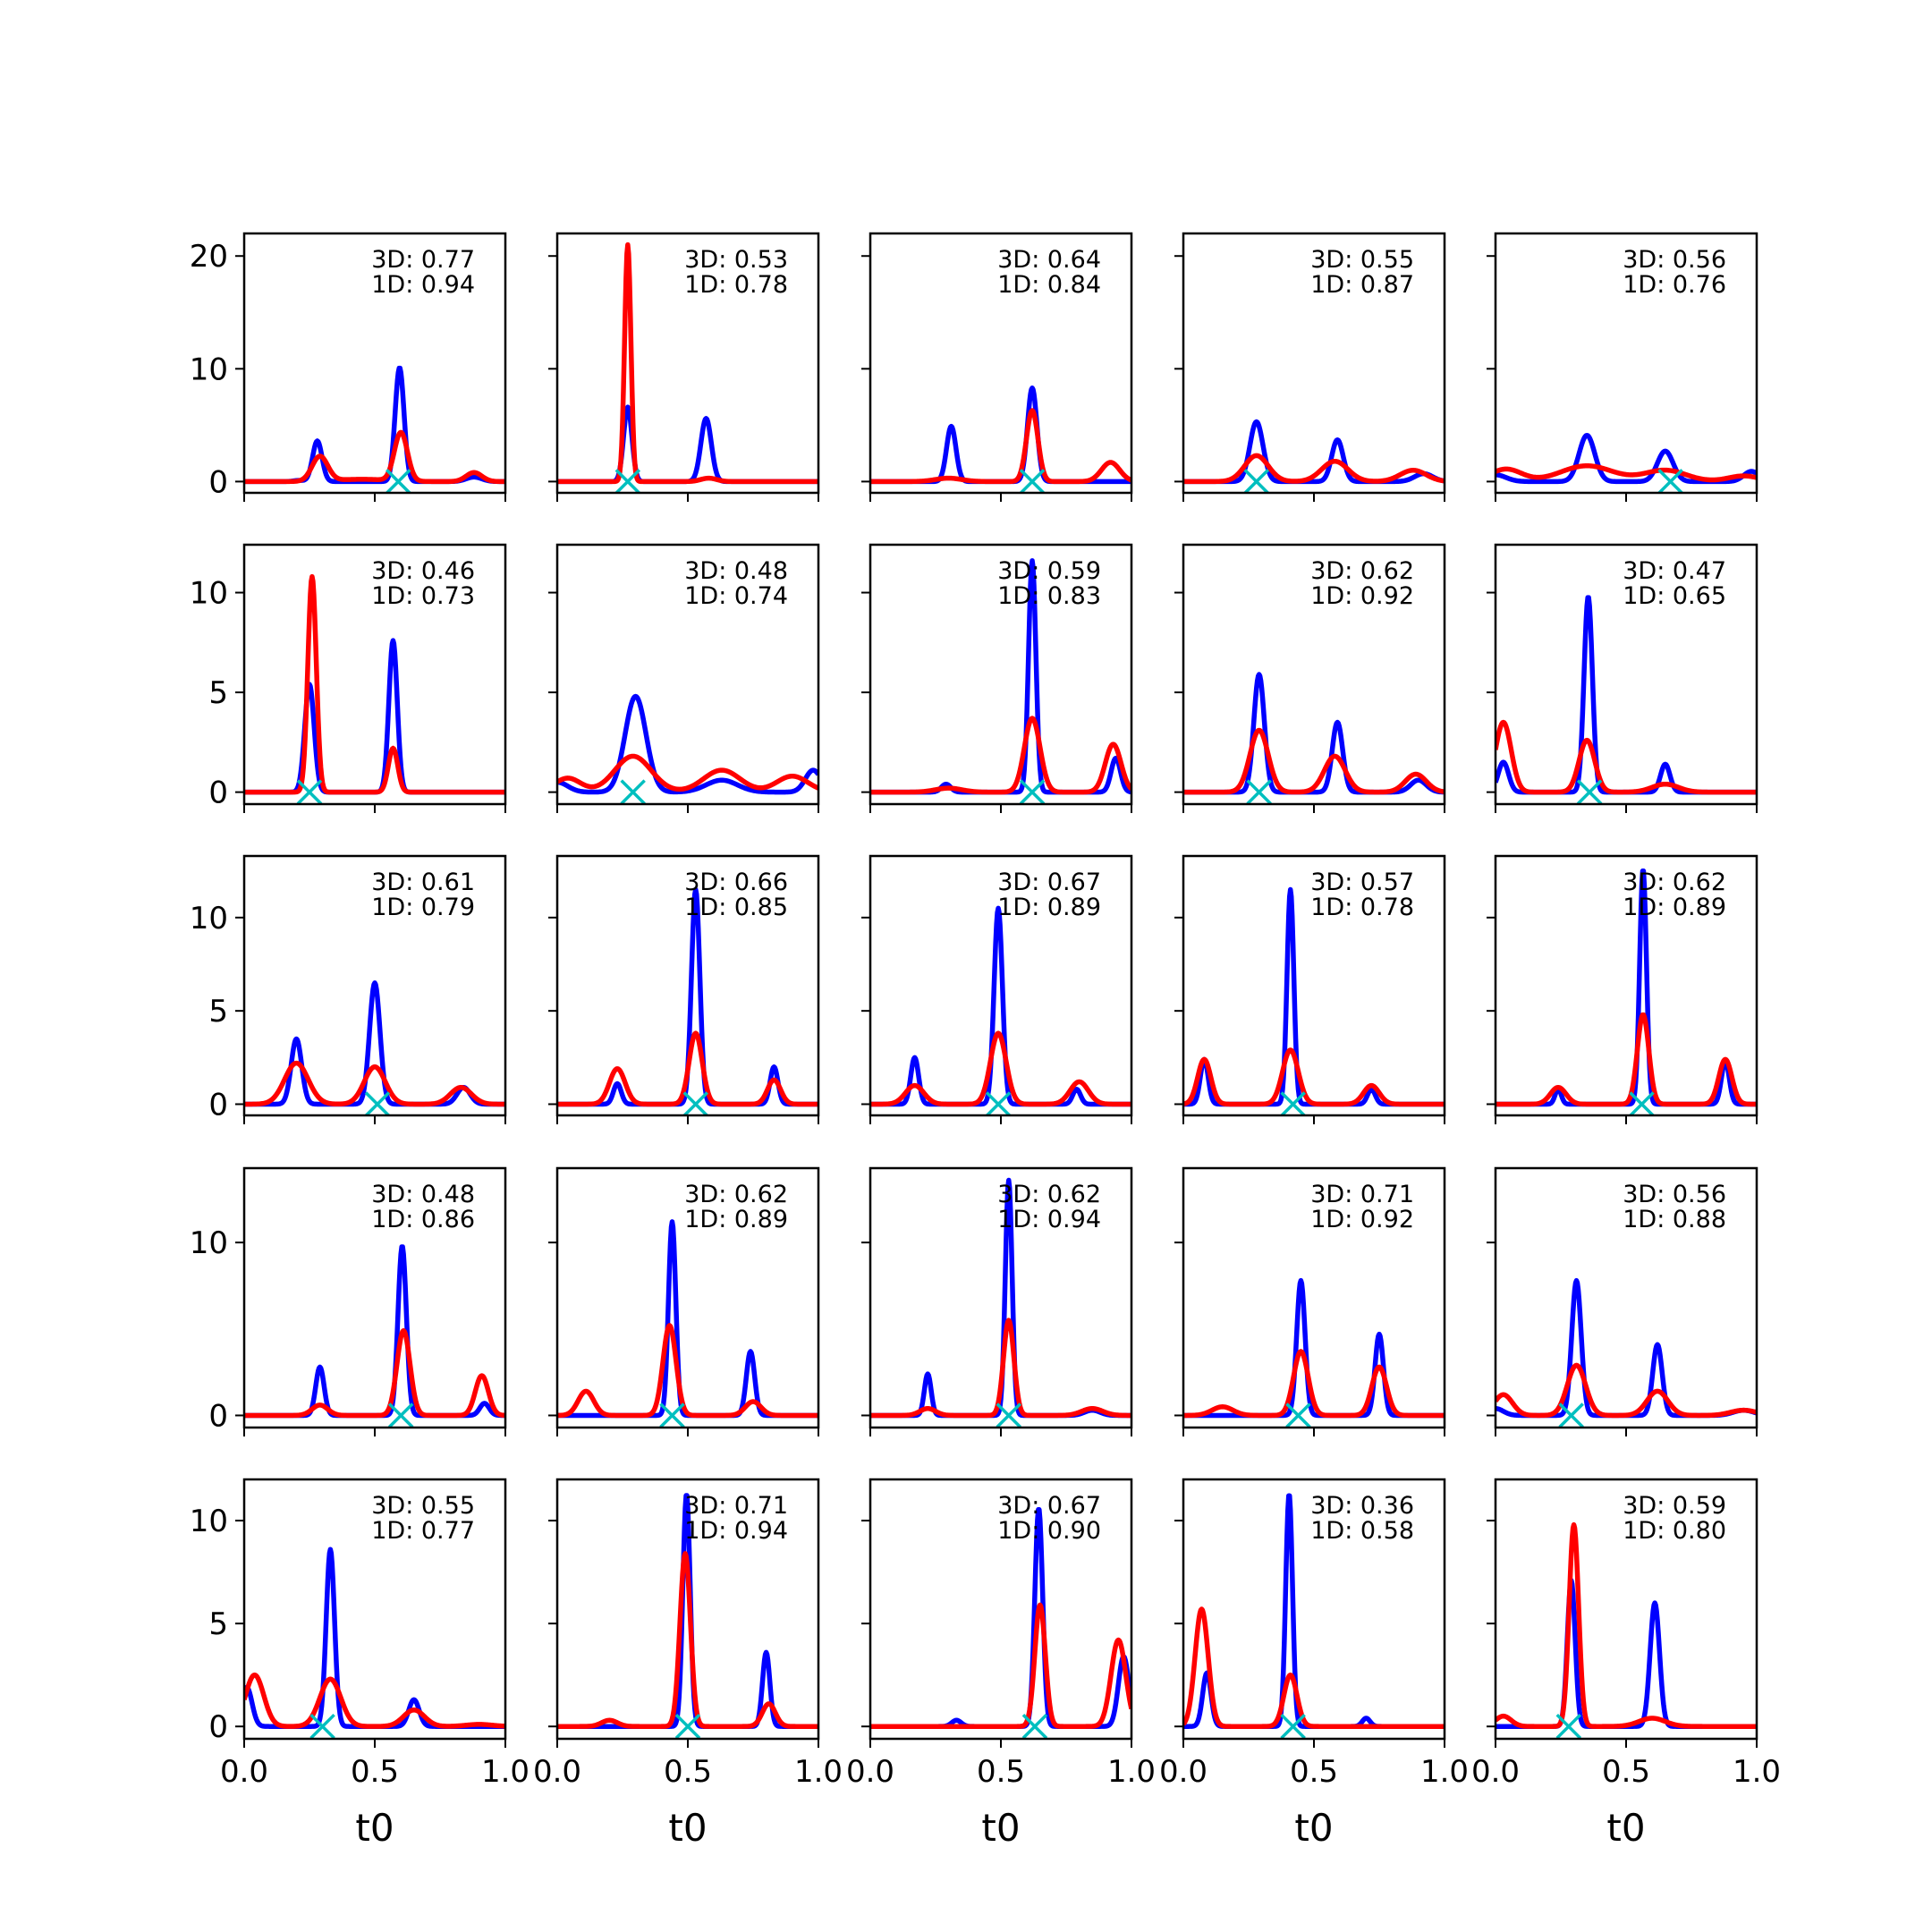  Describe the element at coordinates (1674, 596) in the screenshot. I see `annotation-1d: 1D: 0.65` at that location.